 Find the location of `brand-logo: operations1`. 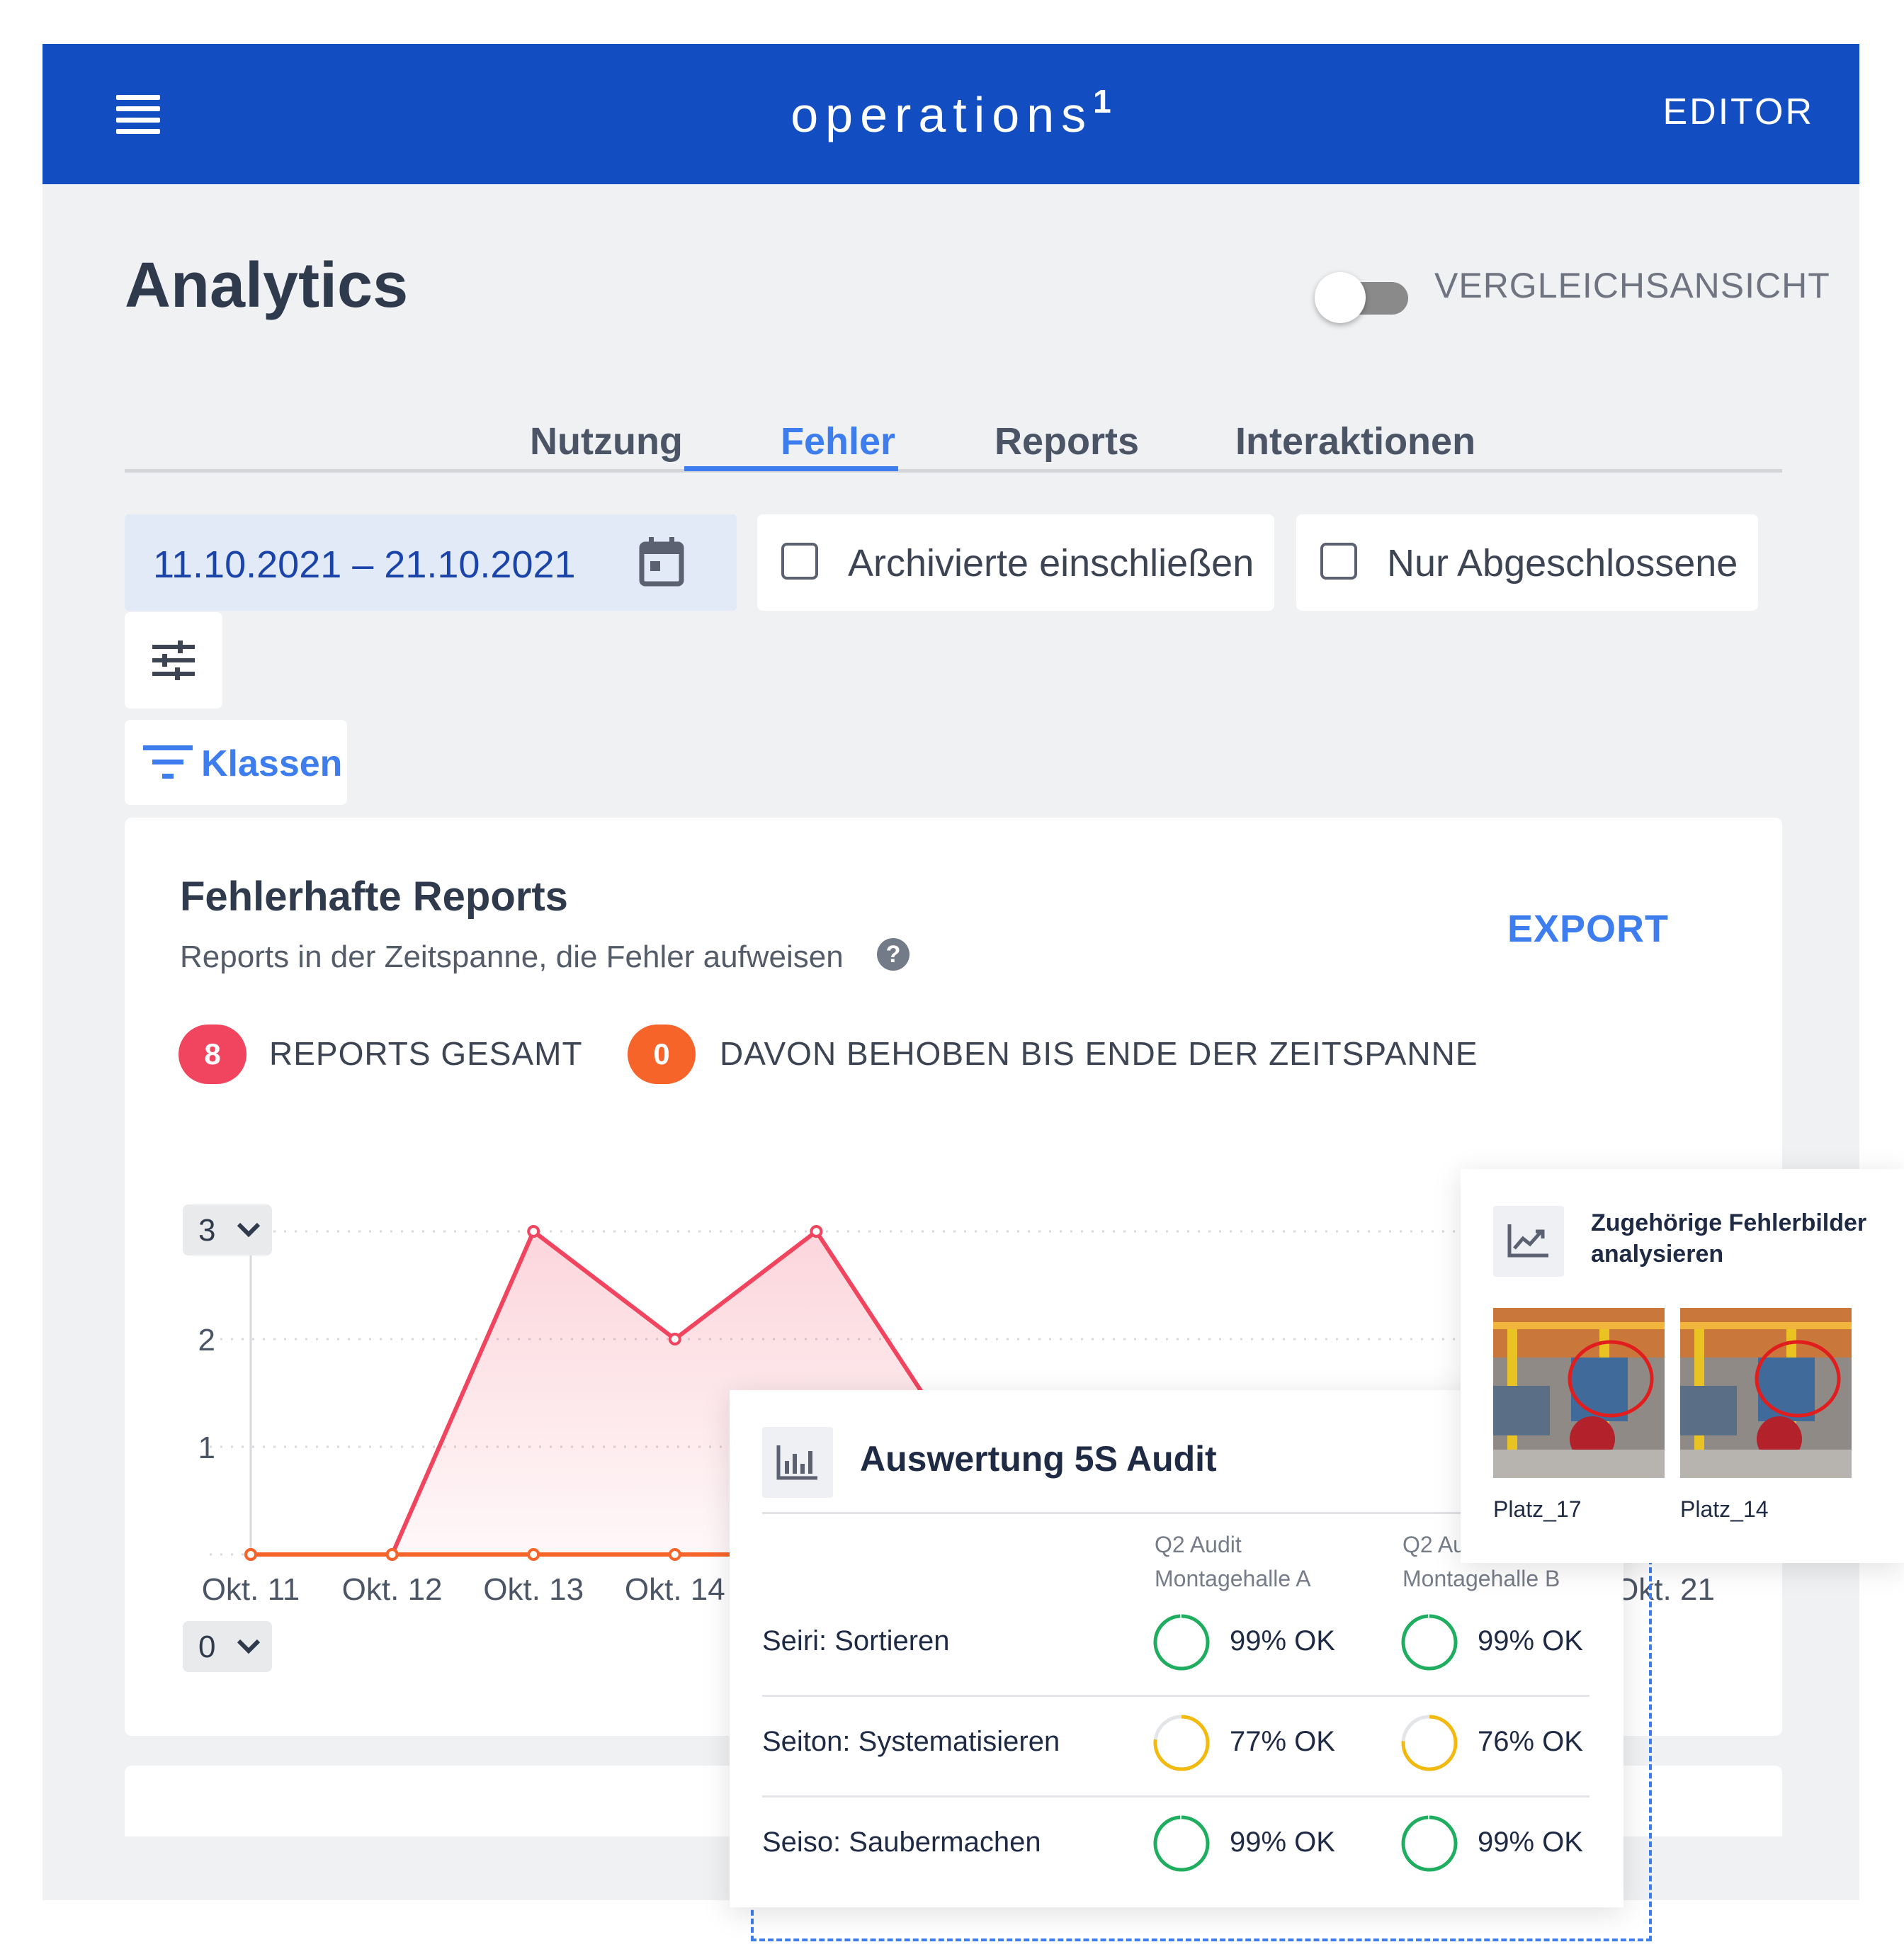

brand-logo: operations1 is located at coordinates (951, 112).